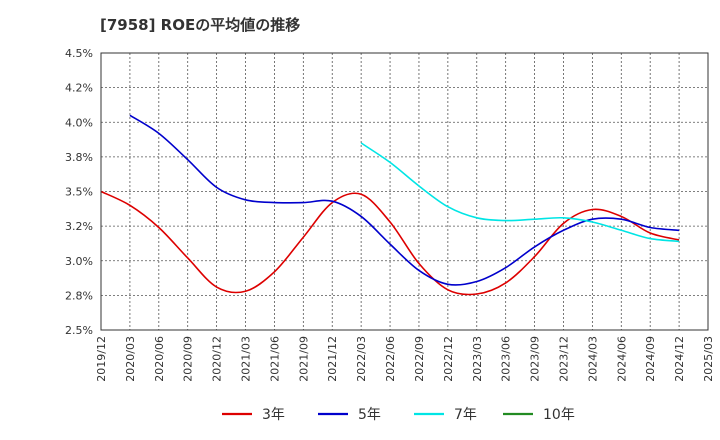 The width and height of the screenshot is (720, 440). I want to click on x-tick-label: 2025/03, so click(708, 359).